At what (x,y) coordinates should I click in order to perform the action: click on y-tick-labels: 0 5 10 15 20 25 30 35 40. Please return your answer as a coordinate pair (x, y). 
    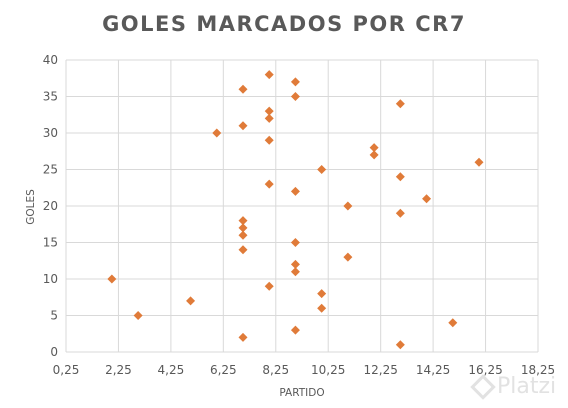
    Looking at the image, I should click on (50, 206).